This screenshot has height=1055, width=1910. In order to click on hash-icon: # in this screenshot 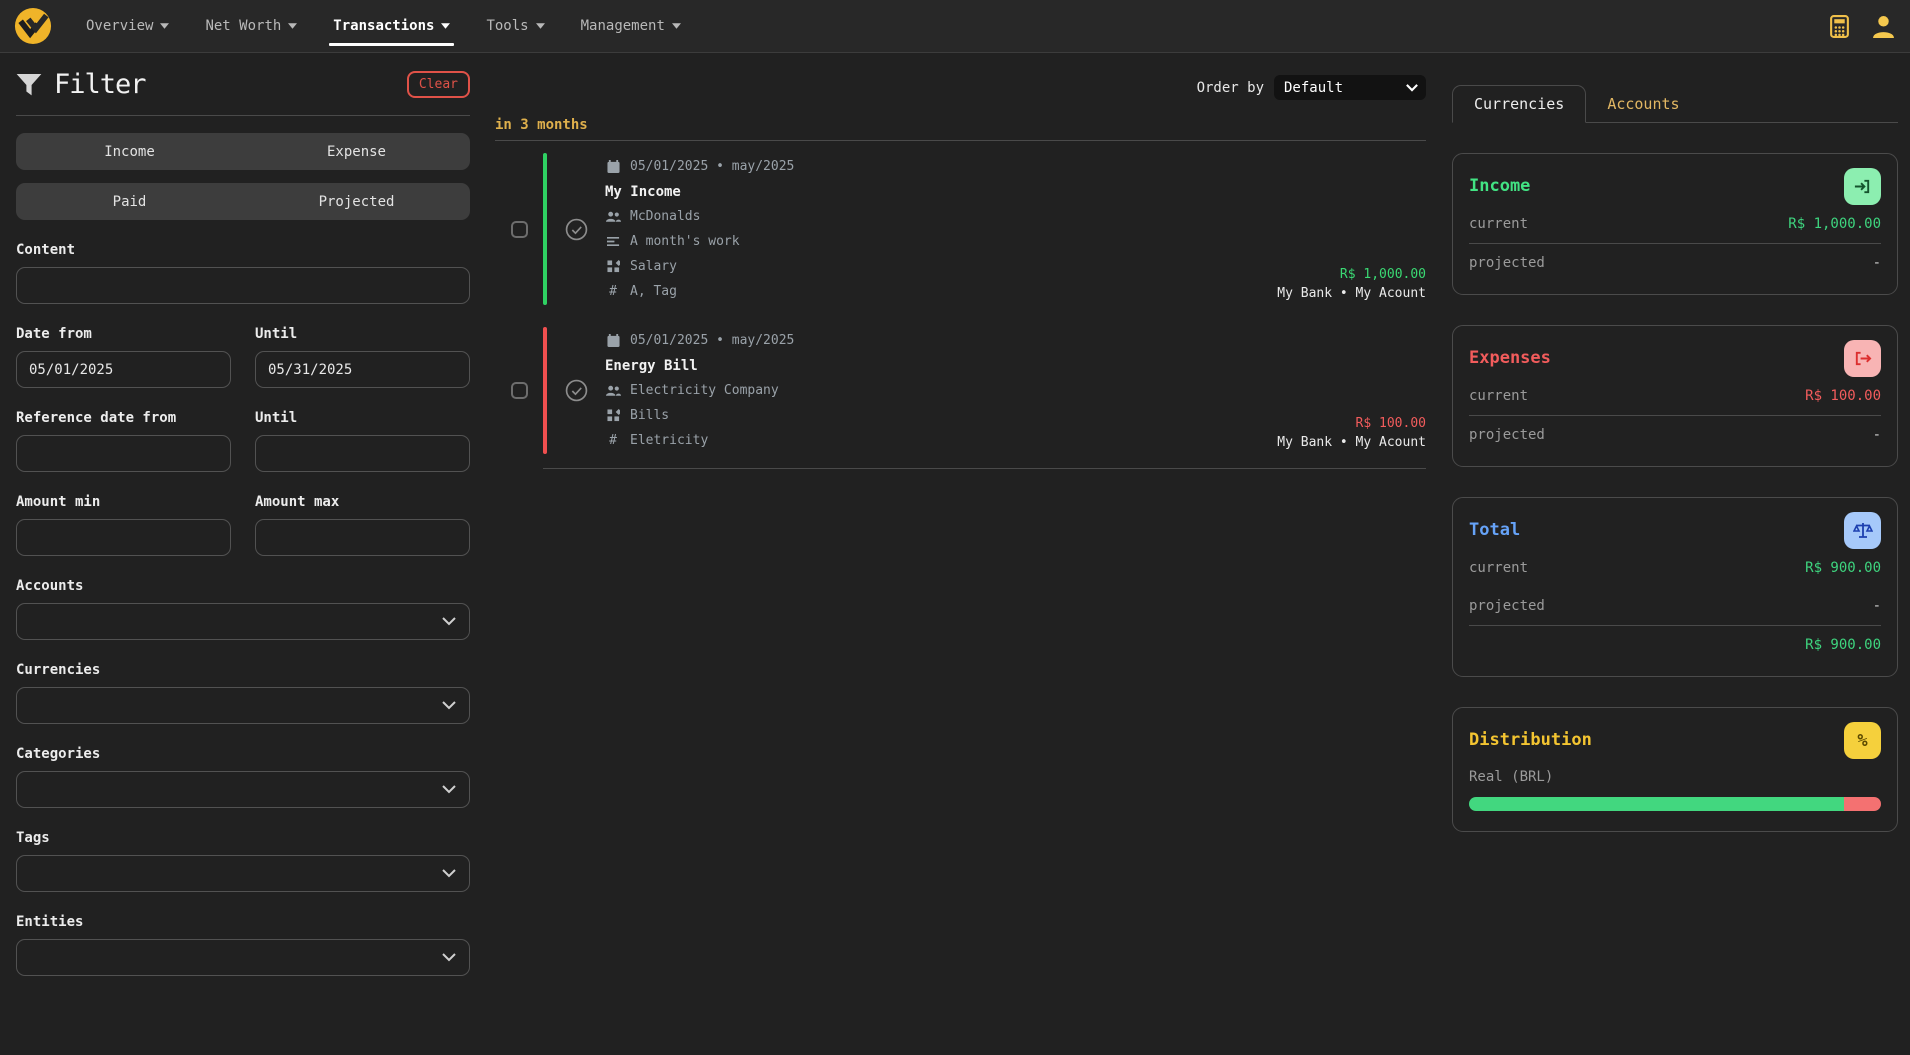, I will do `click(613, 291)`.